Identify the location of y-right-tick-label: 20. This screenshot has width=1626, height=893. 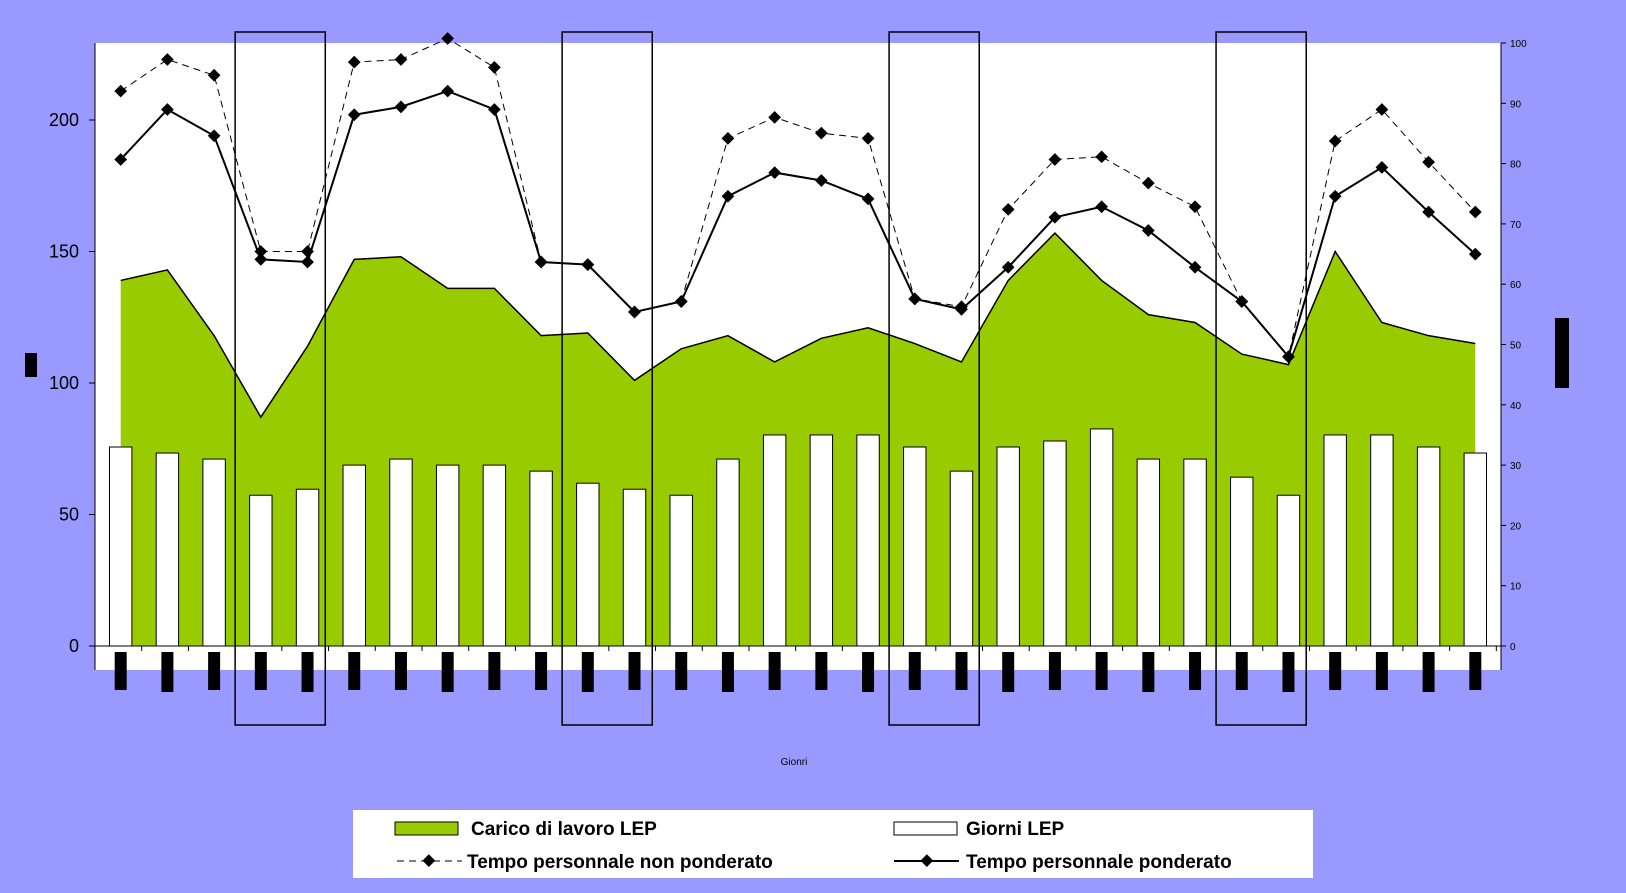
(1516, 526).